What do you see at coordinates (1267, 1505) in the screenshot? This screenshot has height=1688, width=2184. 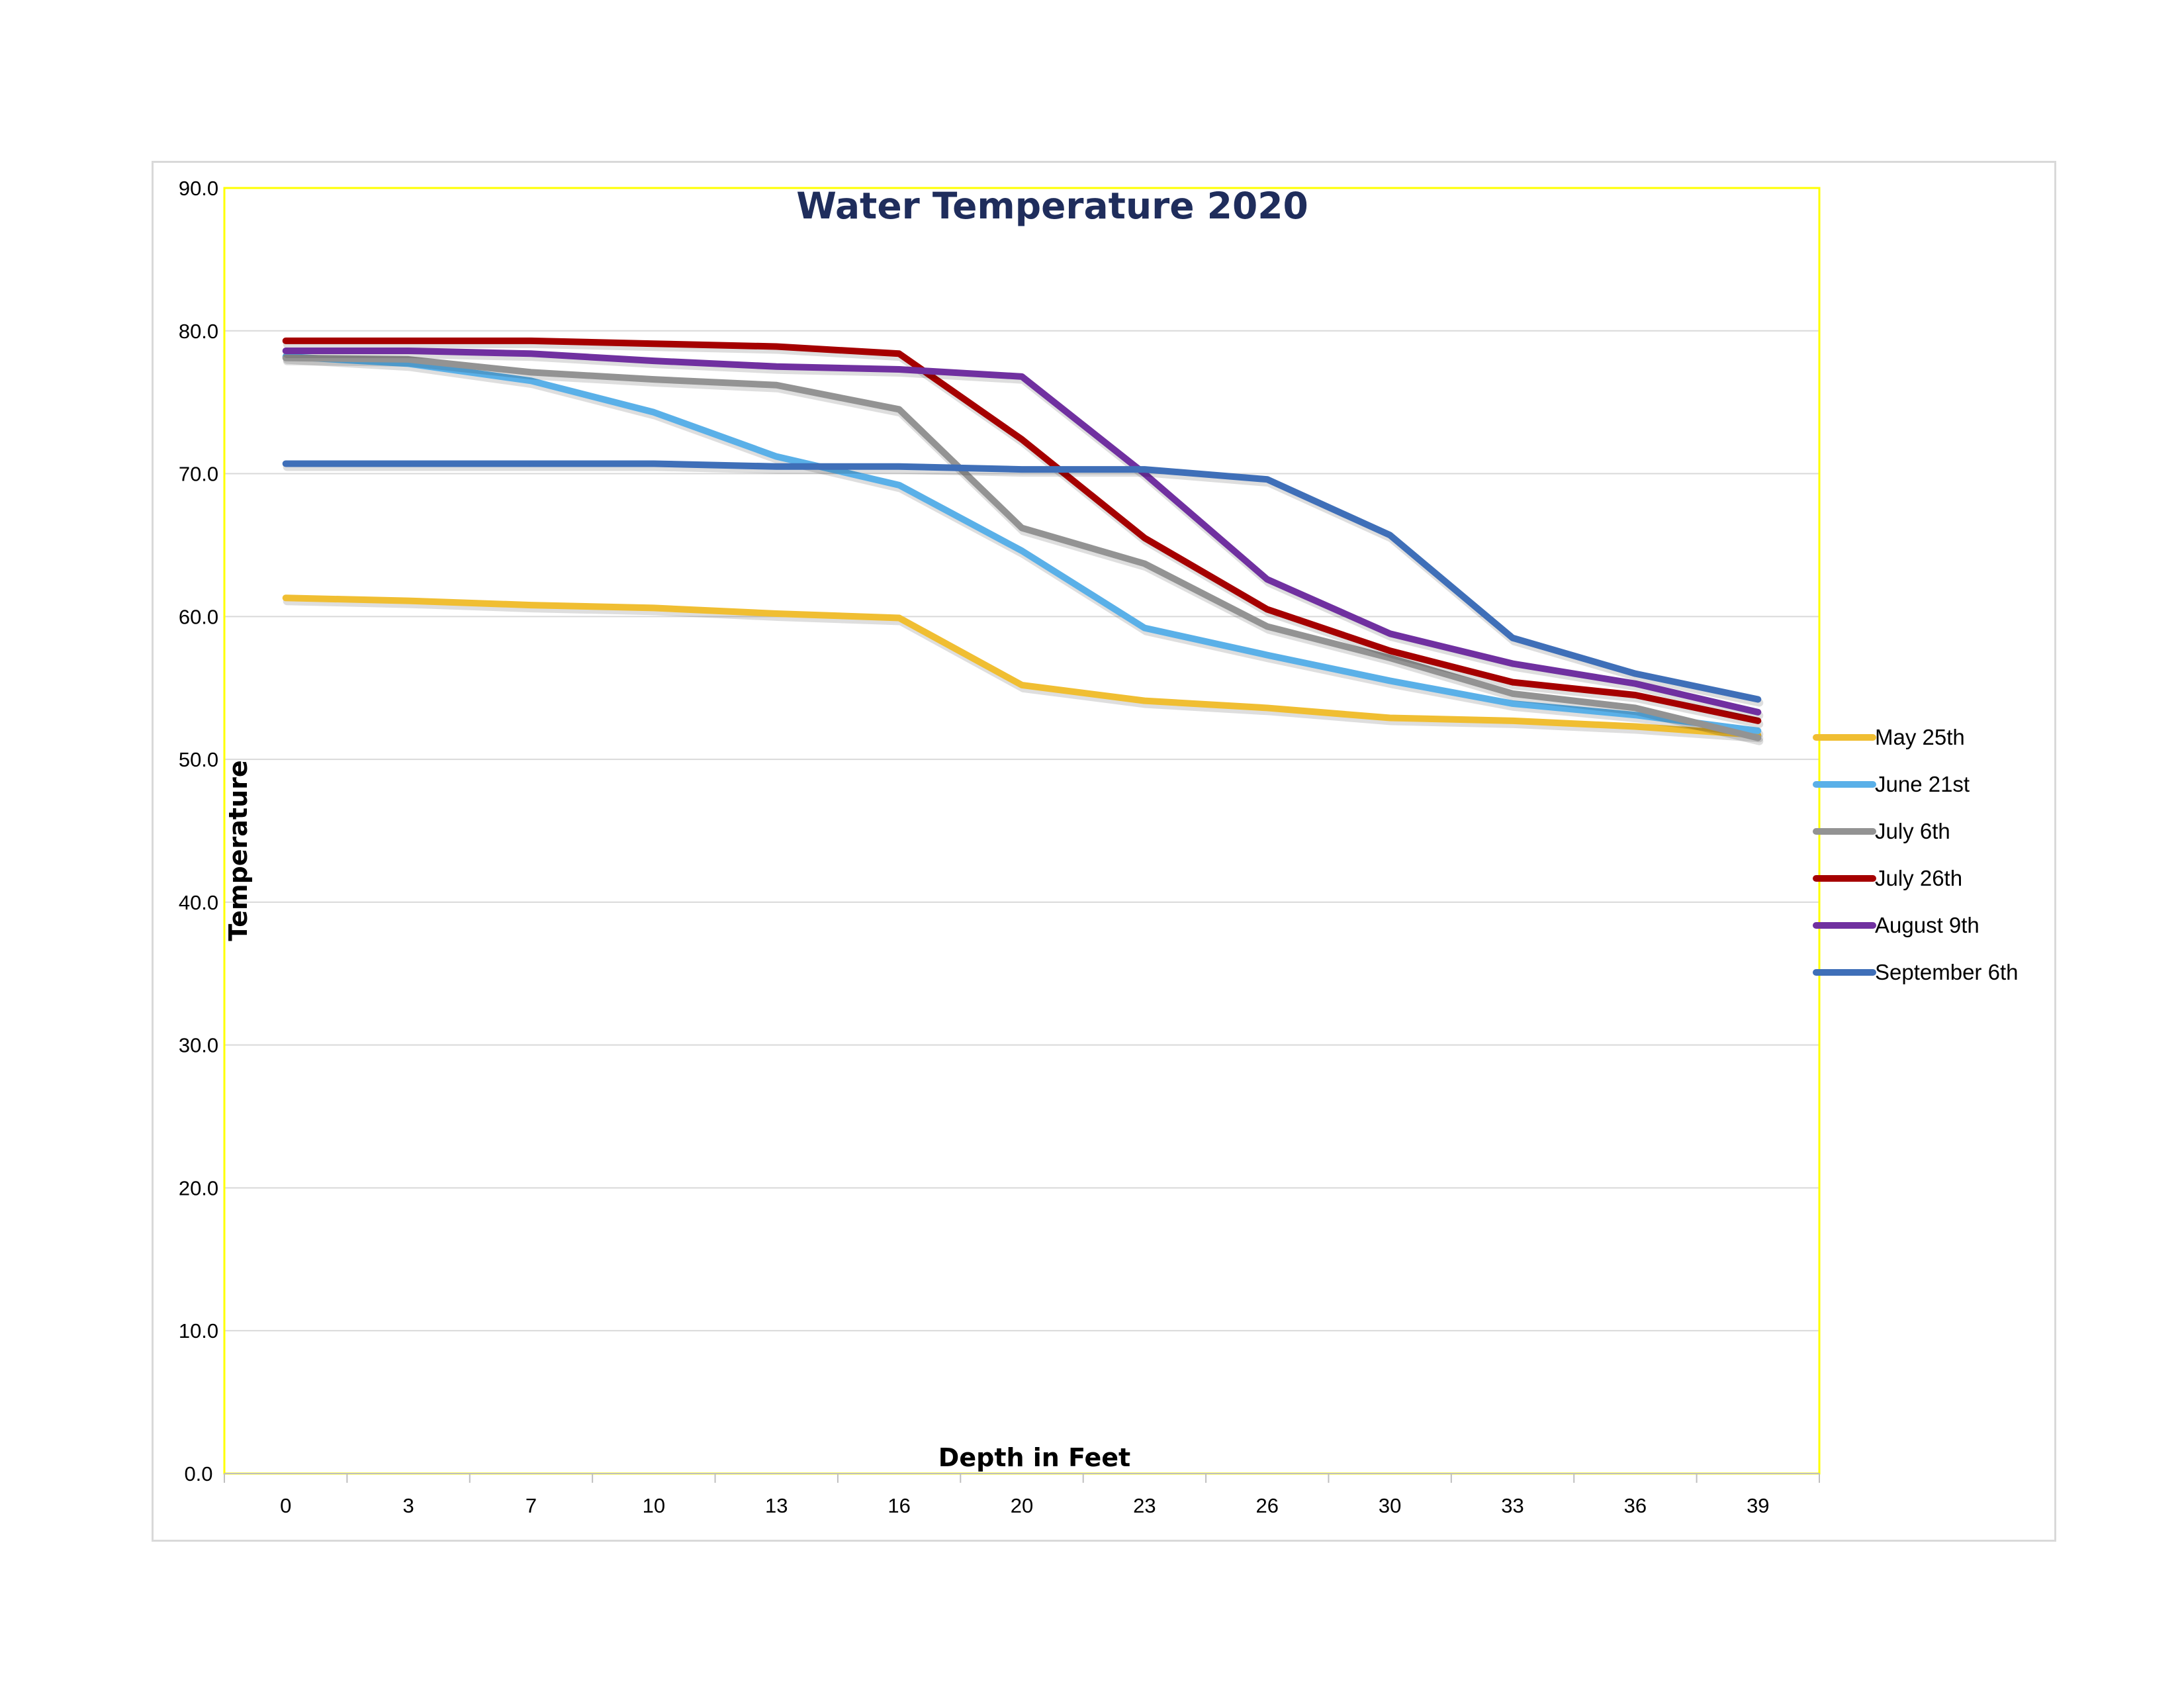 I see `x-tick-label: 26` at bounding box center [1267, 1505].